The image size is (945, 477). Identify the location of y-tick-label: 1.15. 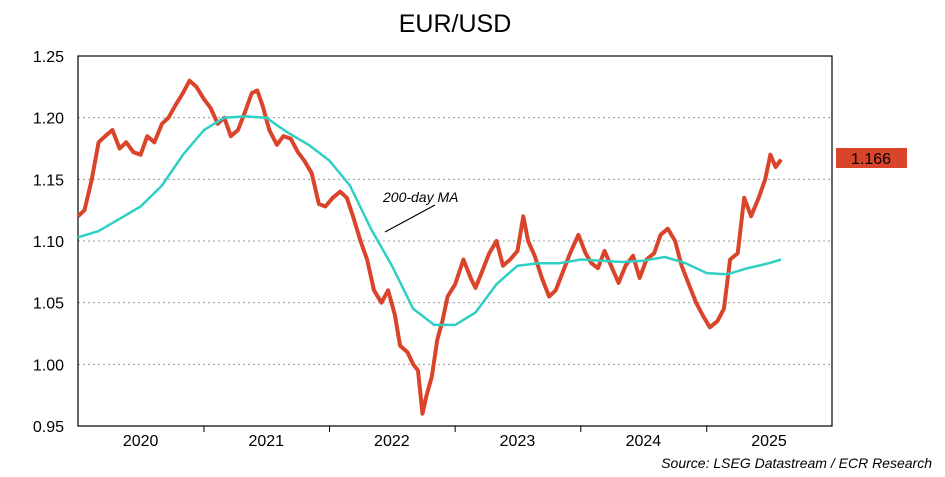
(48, 180).